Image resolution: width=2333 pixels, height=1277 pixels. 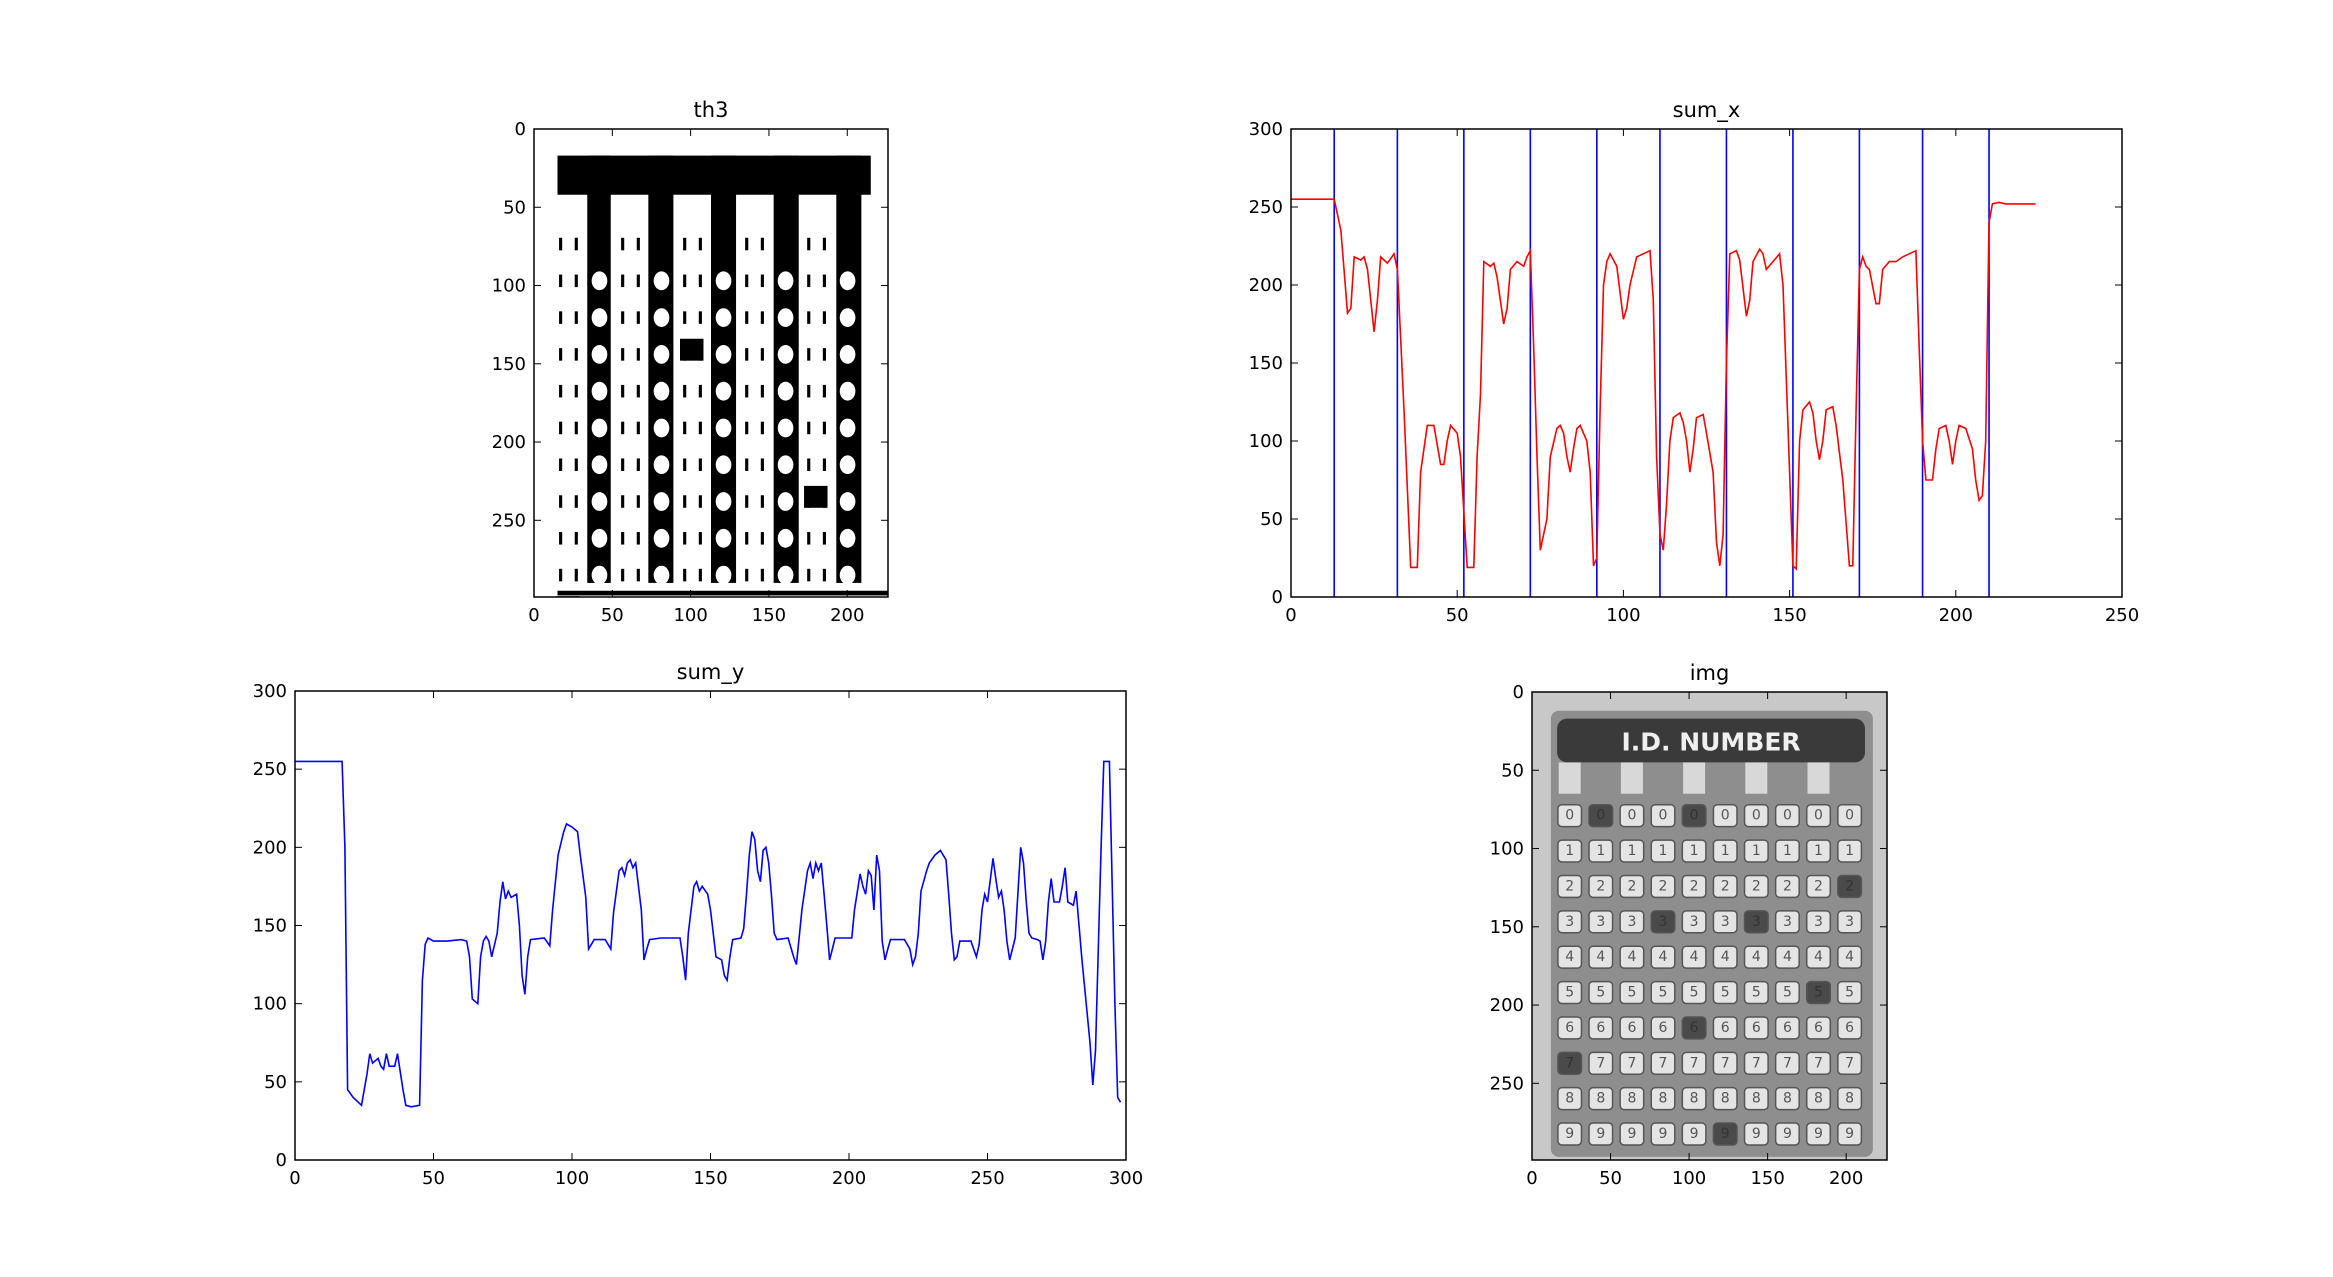 I want to click on data-line, so click(x=708, y=934).